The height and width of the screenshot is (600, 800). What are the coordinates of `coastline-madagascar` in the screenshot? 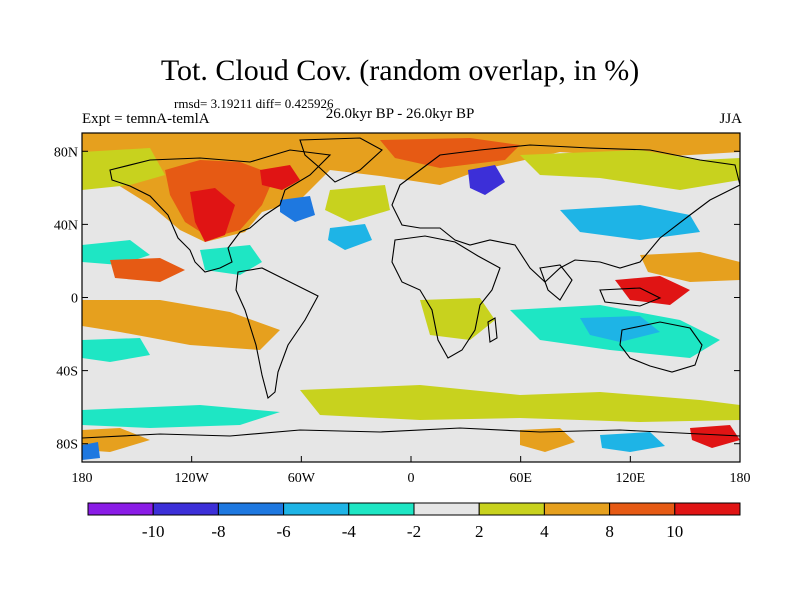 It's located at (492, 330).